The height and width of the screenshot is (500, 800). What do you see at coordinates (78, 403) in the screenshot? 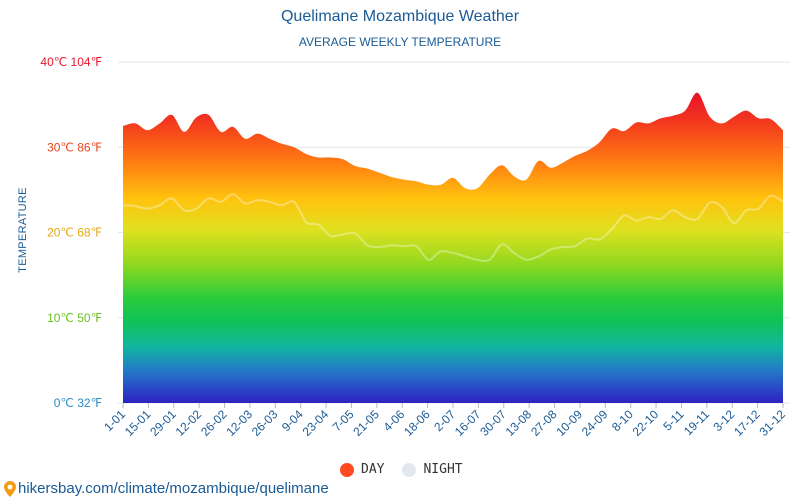
I see `y-tick-label: 0℃ 32℉` at bounding box center [78, 403].